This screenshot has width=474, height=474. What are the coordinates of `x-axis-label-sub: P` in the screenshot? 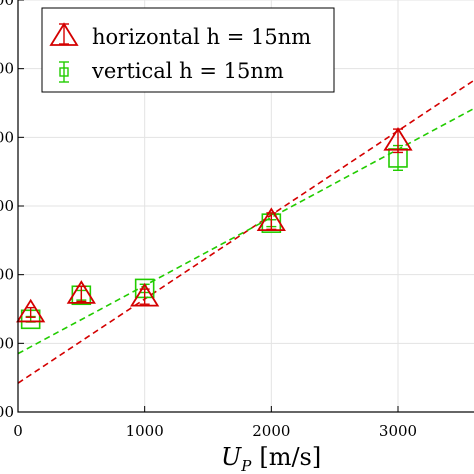 It's located at (246, 465).